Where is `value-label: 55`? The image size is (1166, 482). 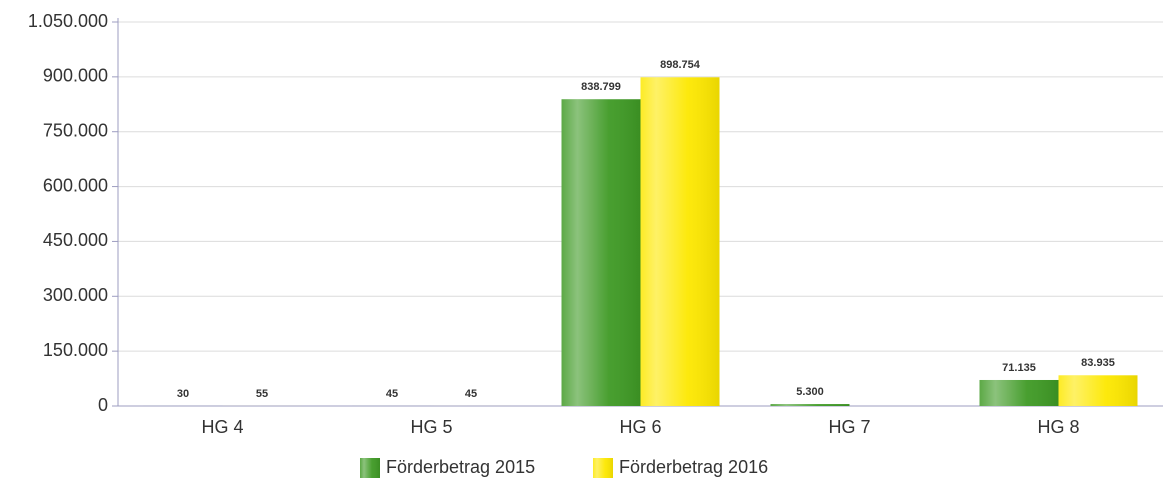
value-label: 55 is located at coordinates (262, 394).